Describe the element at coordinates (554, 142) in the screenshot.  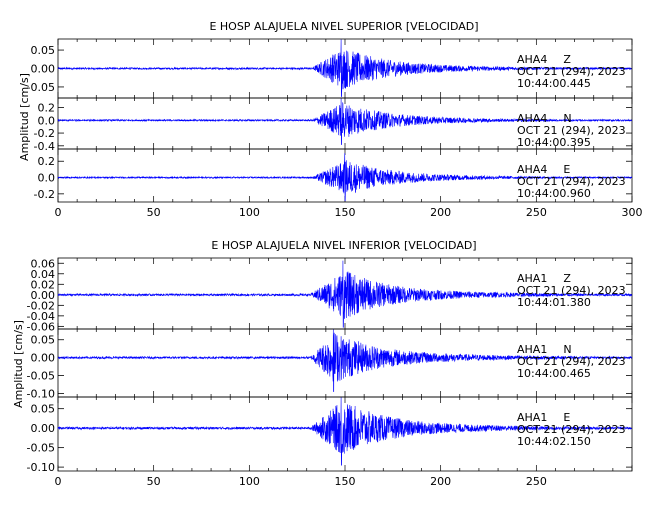
I see `time-label: 10:44:00.395` at that location.